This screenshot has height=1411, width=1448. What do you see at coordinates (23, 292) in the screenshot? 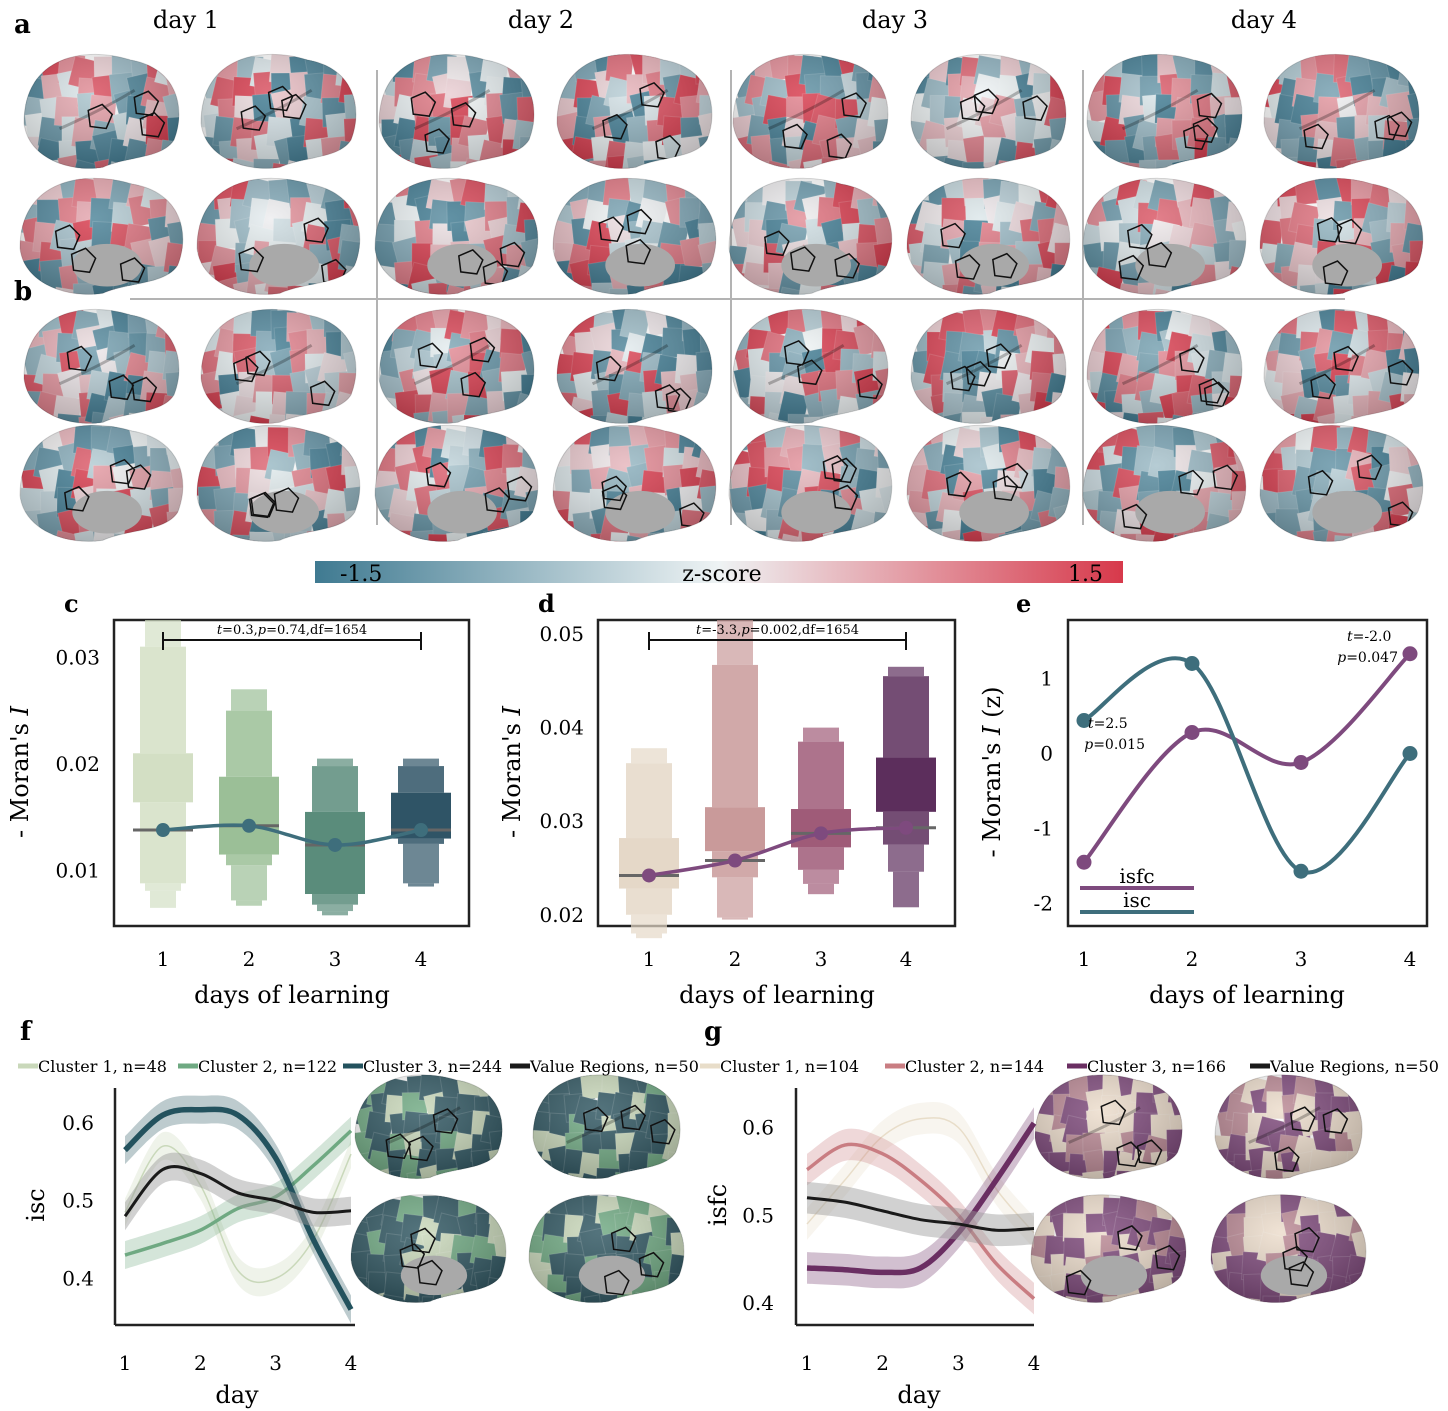
I see `panel-letter-b: b` at bounding box center [23, 292].